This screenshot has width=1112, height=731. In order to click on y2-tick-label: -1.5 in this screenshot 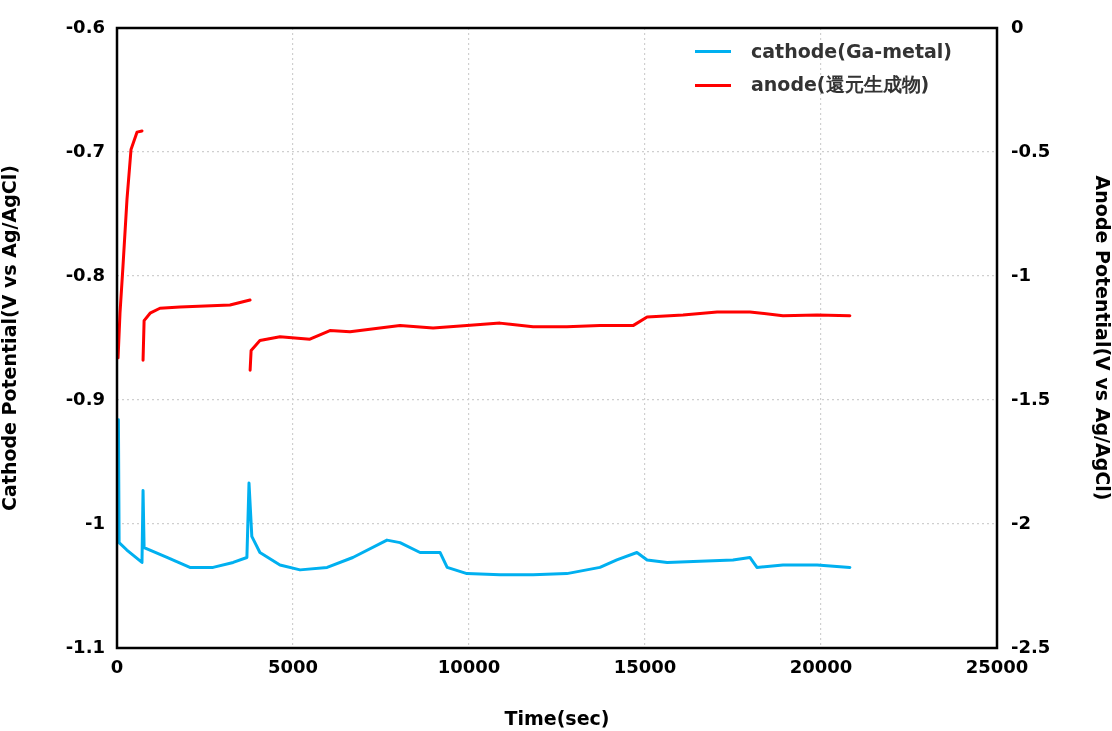, I will do `click(1031, 398)`.